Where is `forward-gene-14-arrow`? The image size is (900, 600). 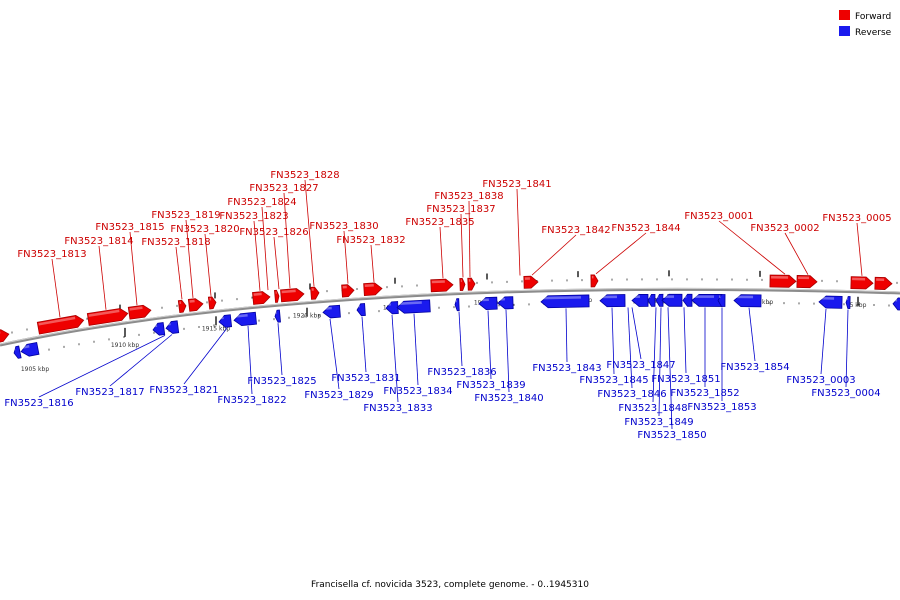 forward-gene-14-arrow is located at coordinates (462, 284).